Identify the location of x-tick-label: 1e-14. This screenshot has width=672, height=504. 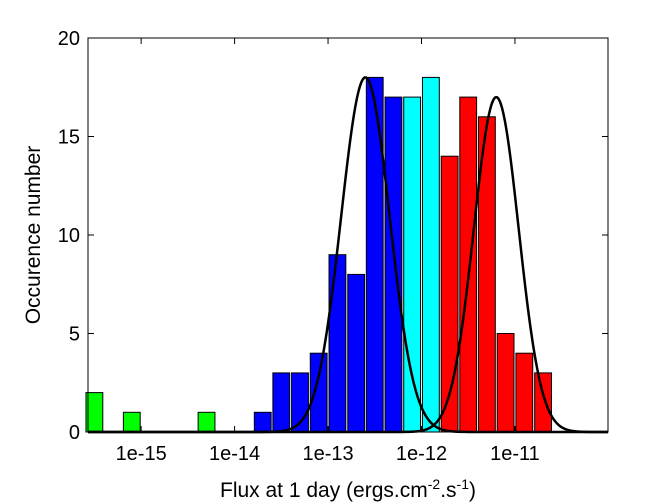
(234, 454).